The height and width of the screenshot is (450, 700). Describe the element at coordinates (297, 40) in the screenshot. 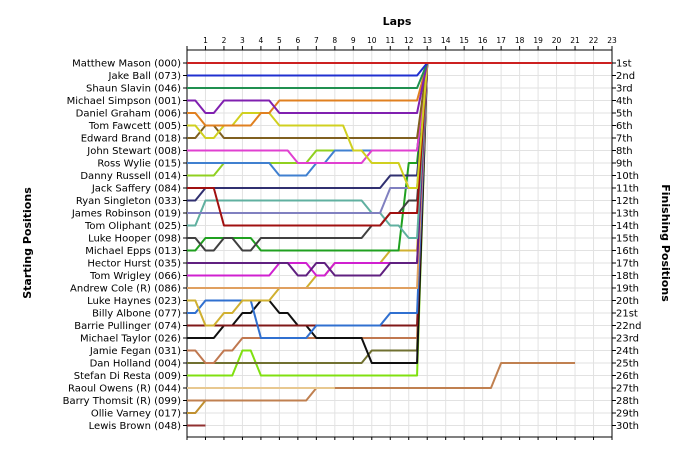

I see `lap-tick-label: 6` at that location.